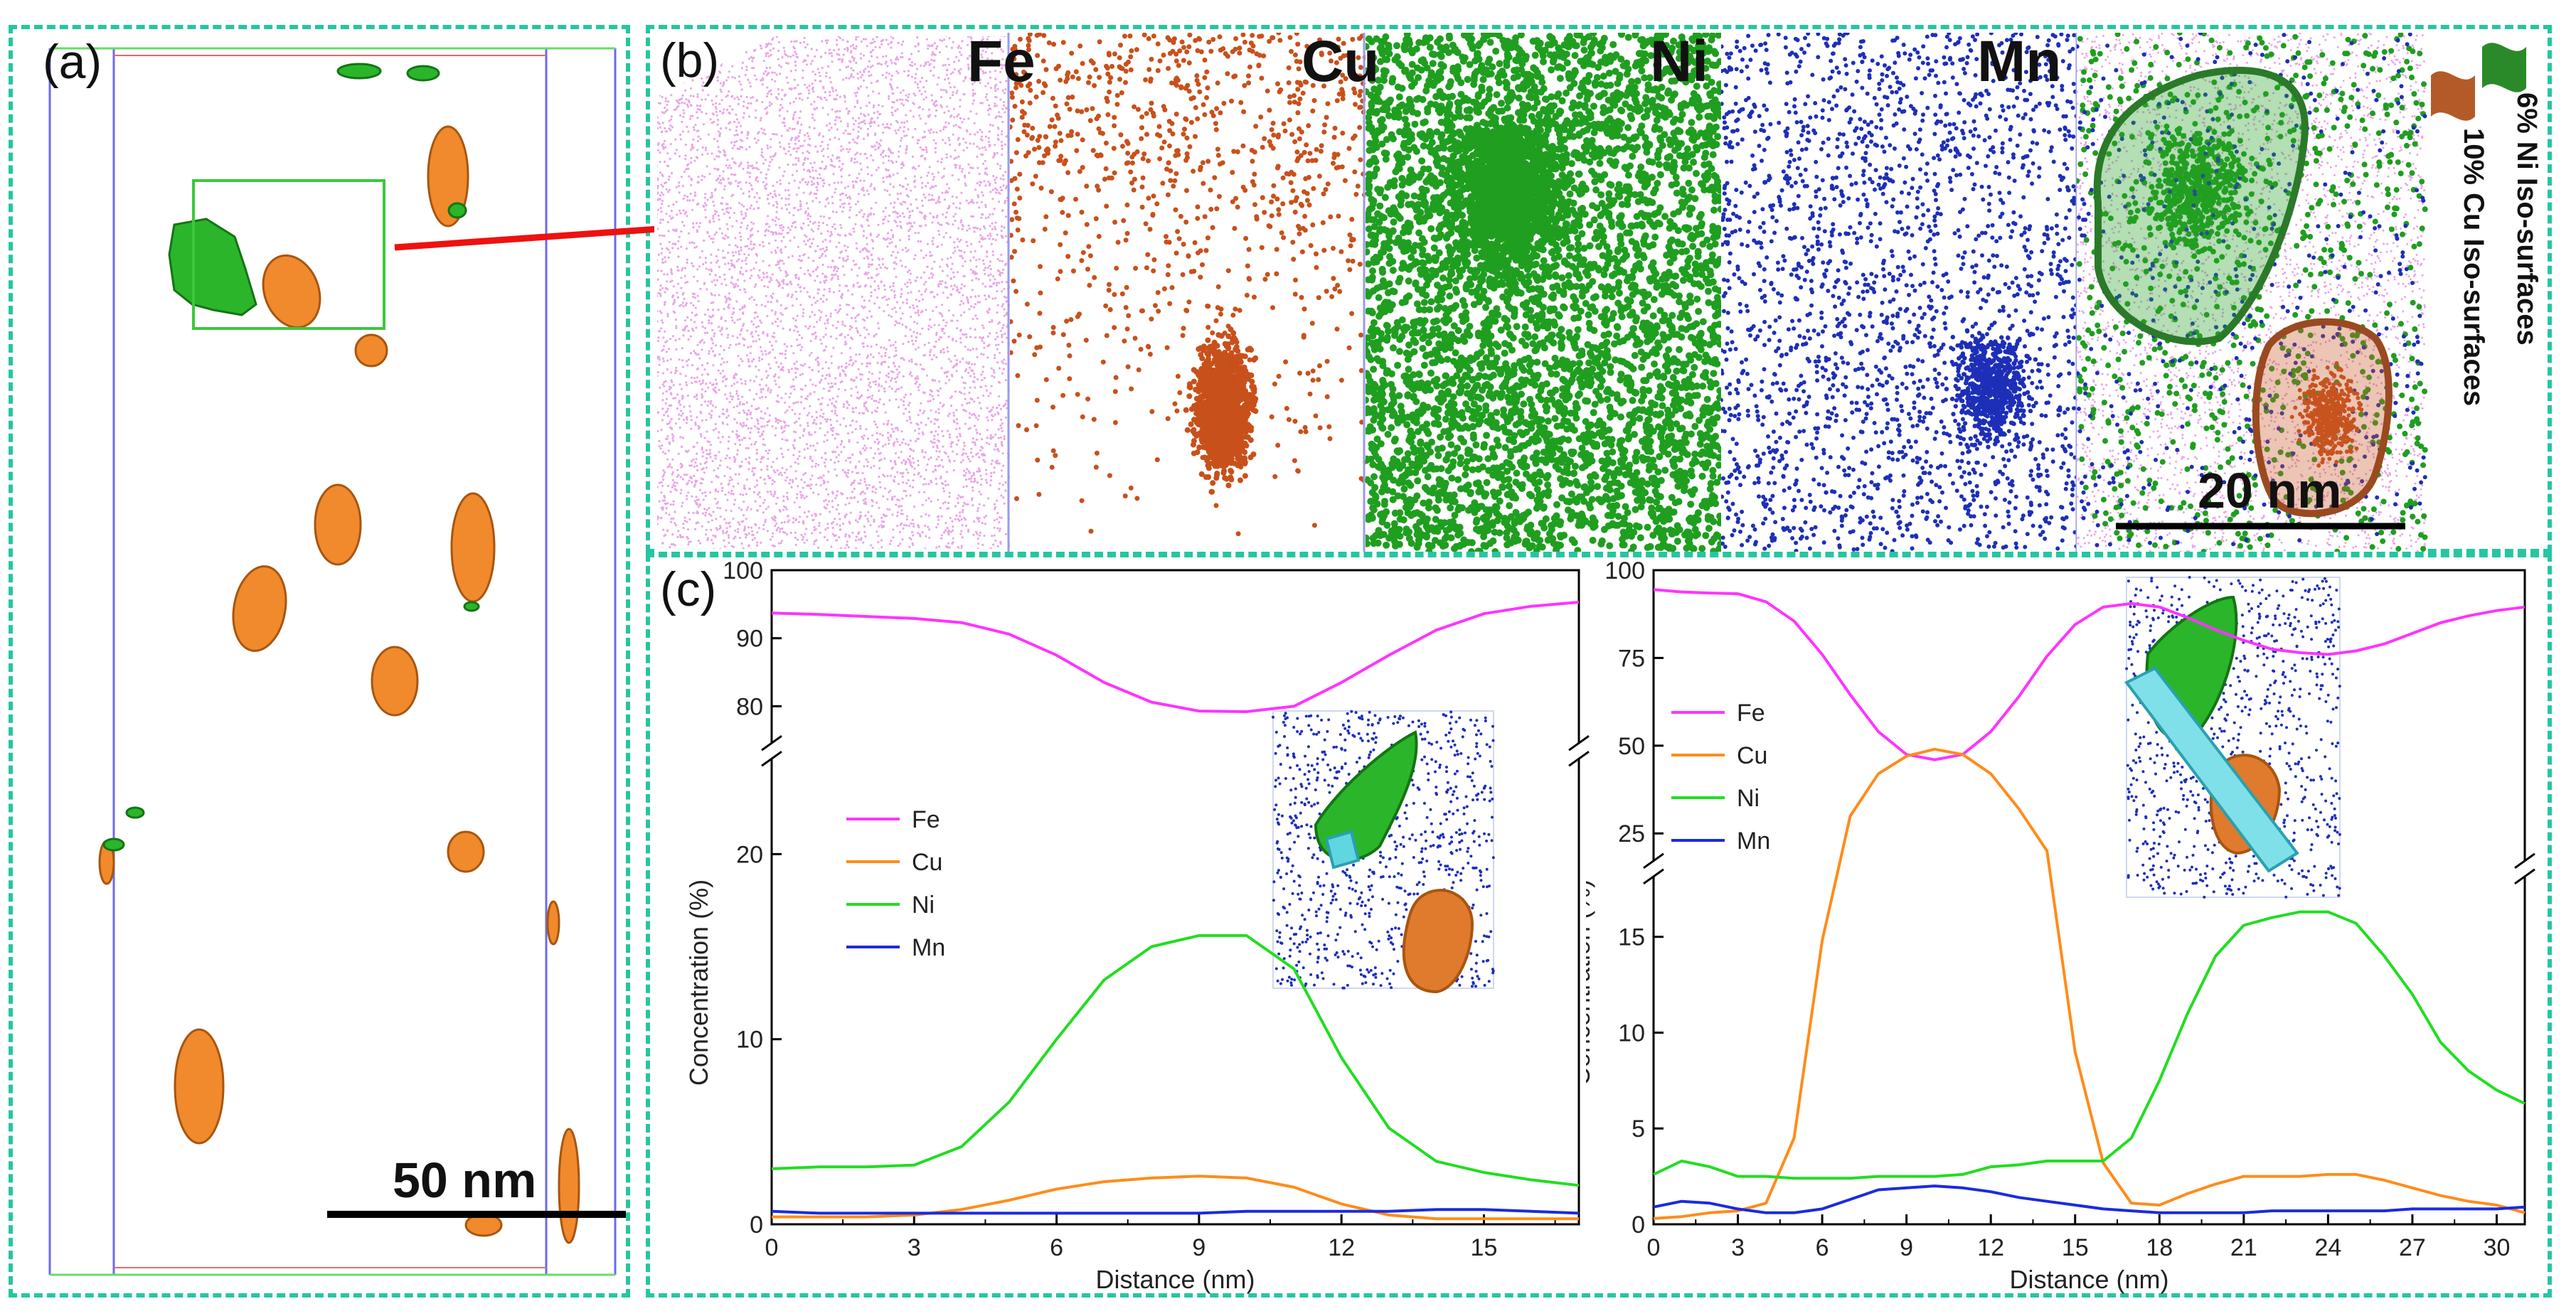 The height and width of the screenshot is (1316, 2576). What do you see at coordinates (537, 238) in the screenshot?
I see `zoom-arrow-line` at bounding box center [537, 238].